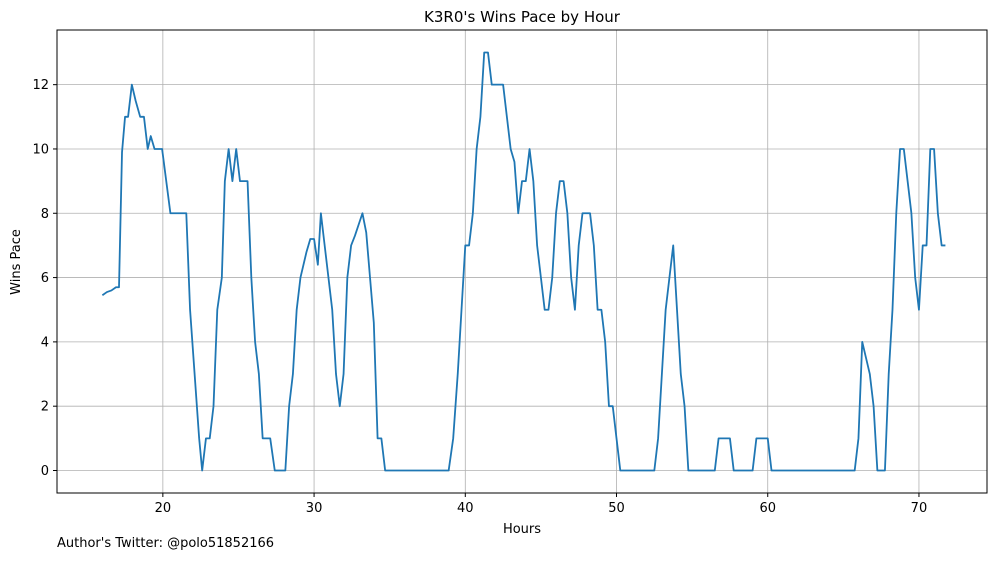 This screenshot has width=997, height=562. Describe the element at coordinates (45, 278) in the screenshot. I see `y-tick-label: 6` at that location.